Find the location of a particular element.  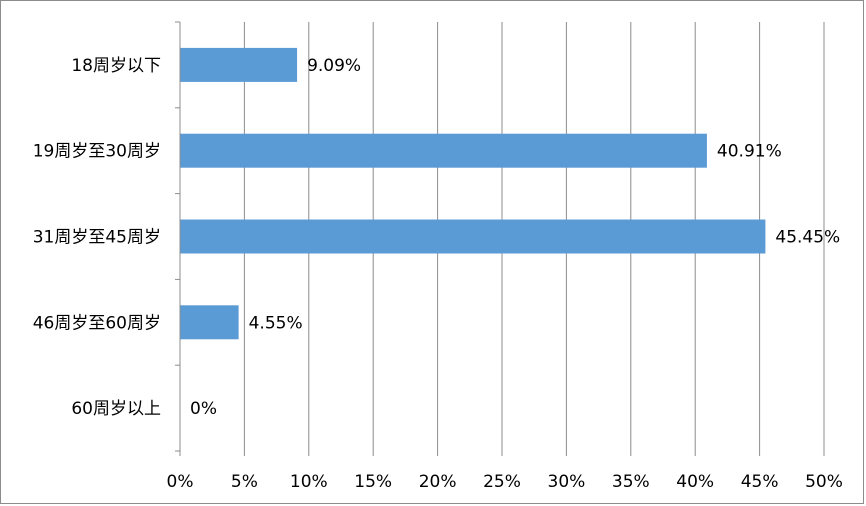

category-label: 19周岁至30周岁 is located at coordinates (97, 152).